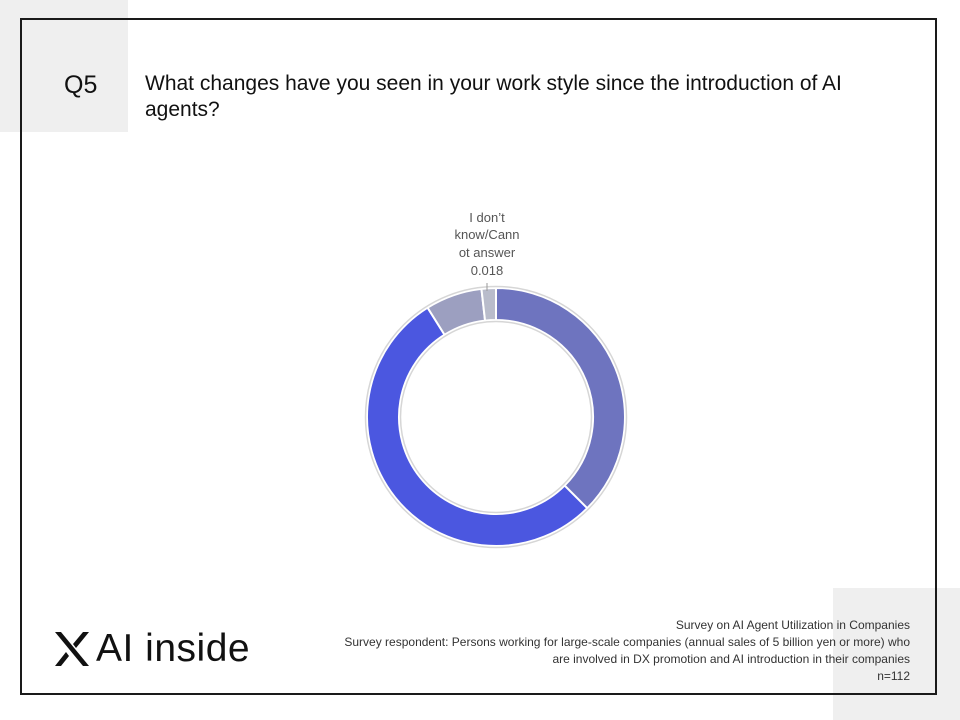 The width and height of the screenshot is (960, 720). I want to click on x-mark-icon, so click(72, 649).